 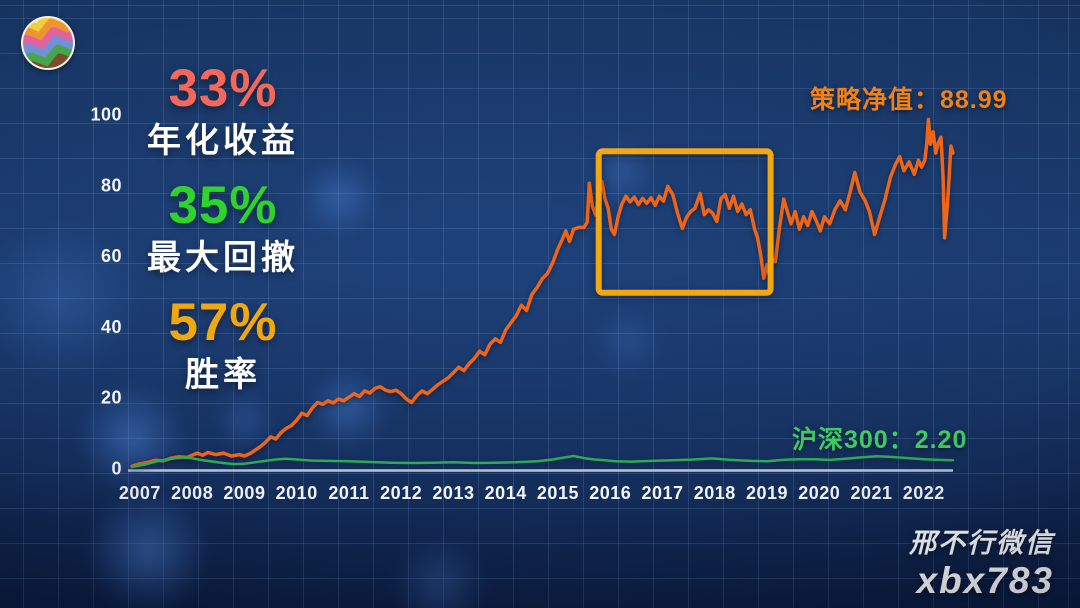 I want to click on x-tick-label: 2018, so click(x=715, y=493).